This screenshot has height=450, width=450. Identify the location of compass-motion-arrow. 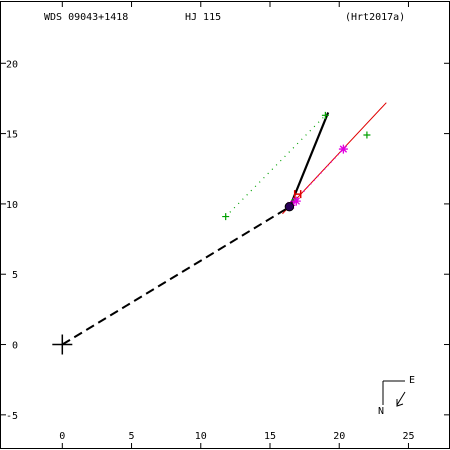
(401, 398).